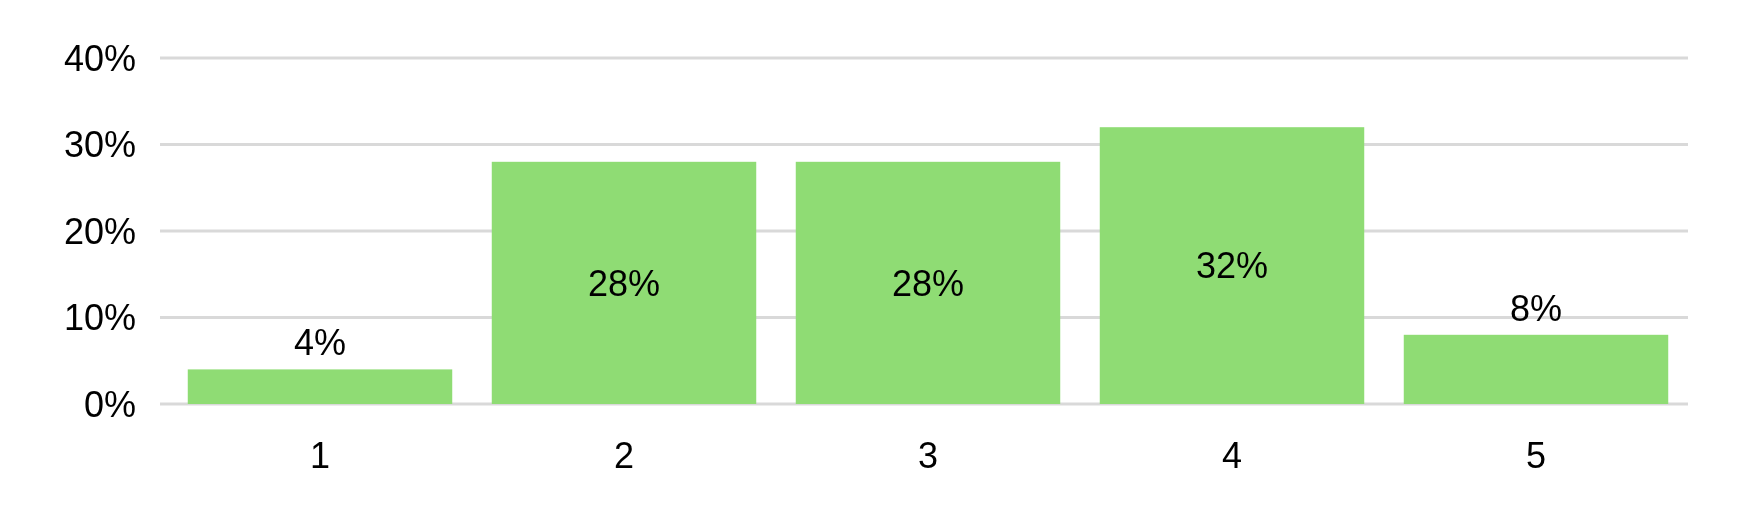 The height and width of the screenshot is (522, 1746). I want to click on x-tick-label: 5, so click(1536, 455).